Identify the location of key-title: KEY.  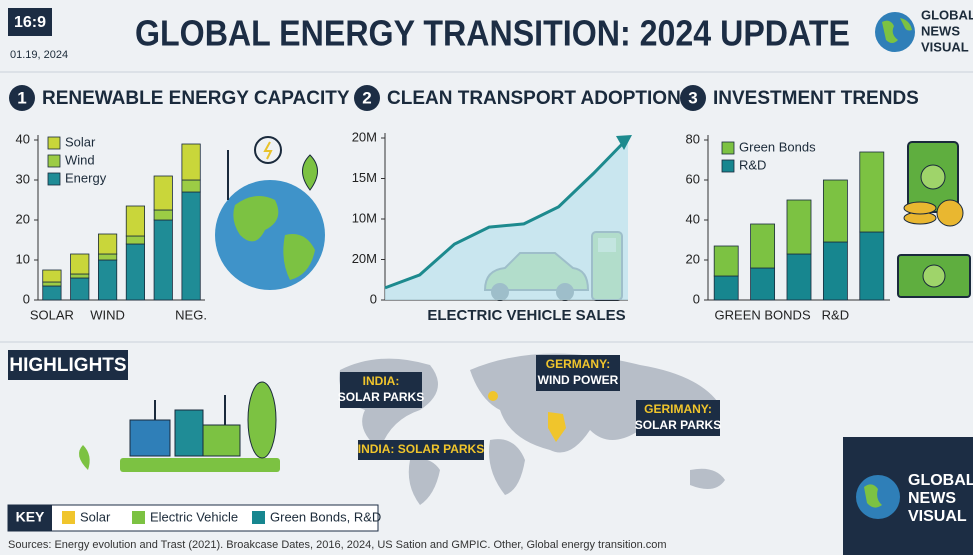
(30, 517).